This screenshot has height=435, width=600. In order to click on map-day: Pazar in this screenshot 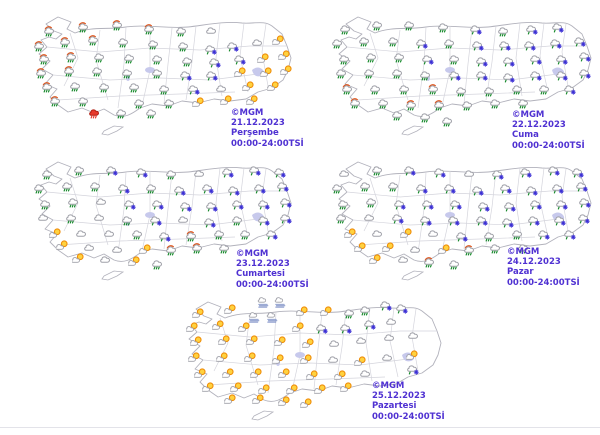, I will do `click(520, 272)`.